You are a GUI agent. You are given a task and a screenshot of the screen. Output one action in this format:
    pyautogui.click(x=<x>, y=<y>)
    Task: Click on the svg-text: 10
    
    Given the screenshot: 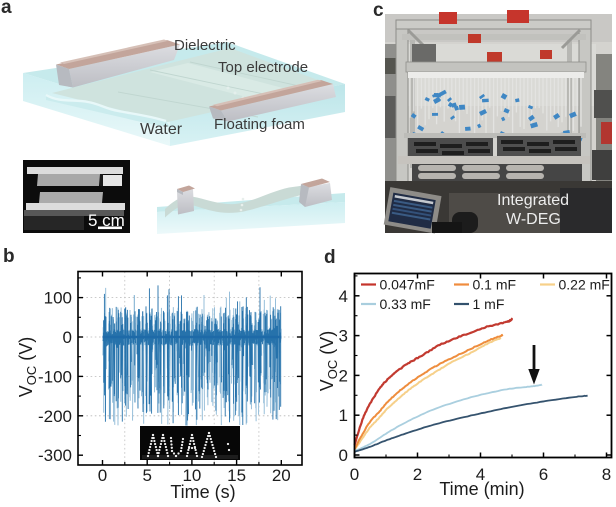 What is the action you would take?
    pyautogui.click(x=191, y=475)
    